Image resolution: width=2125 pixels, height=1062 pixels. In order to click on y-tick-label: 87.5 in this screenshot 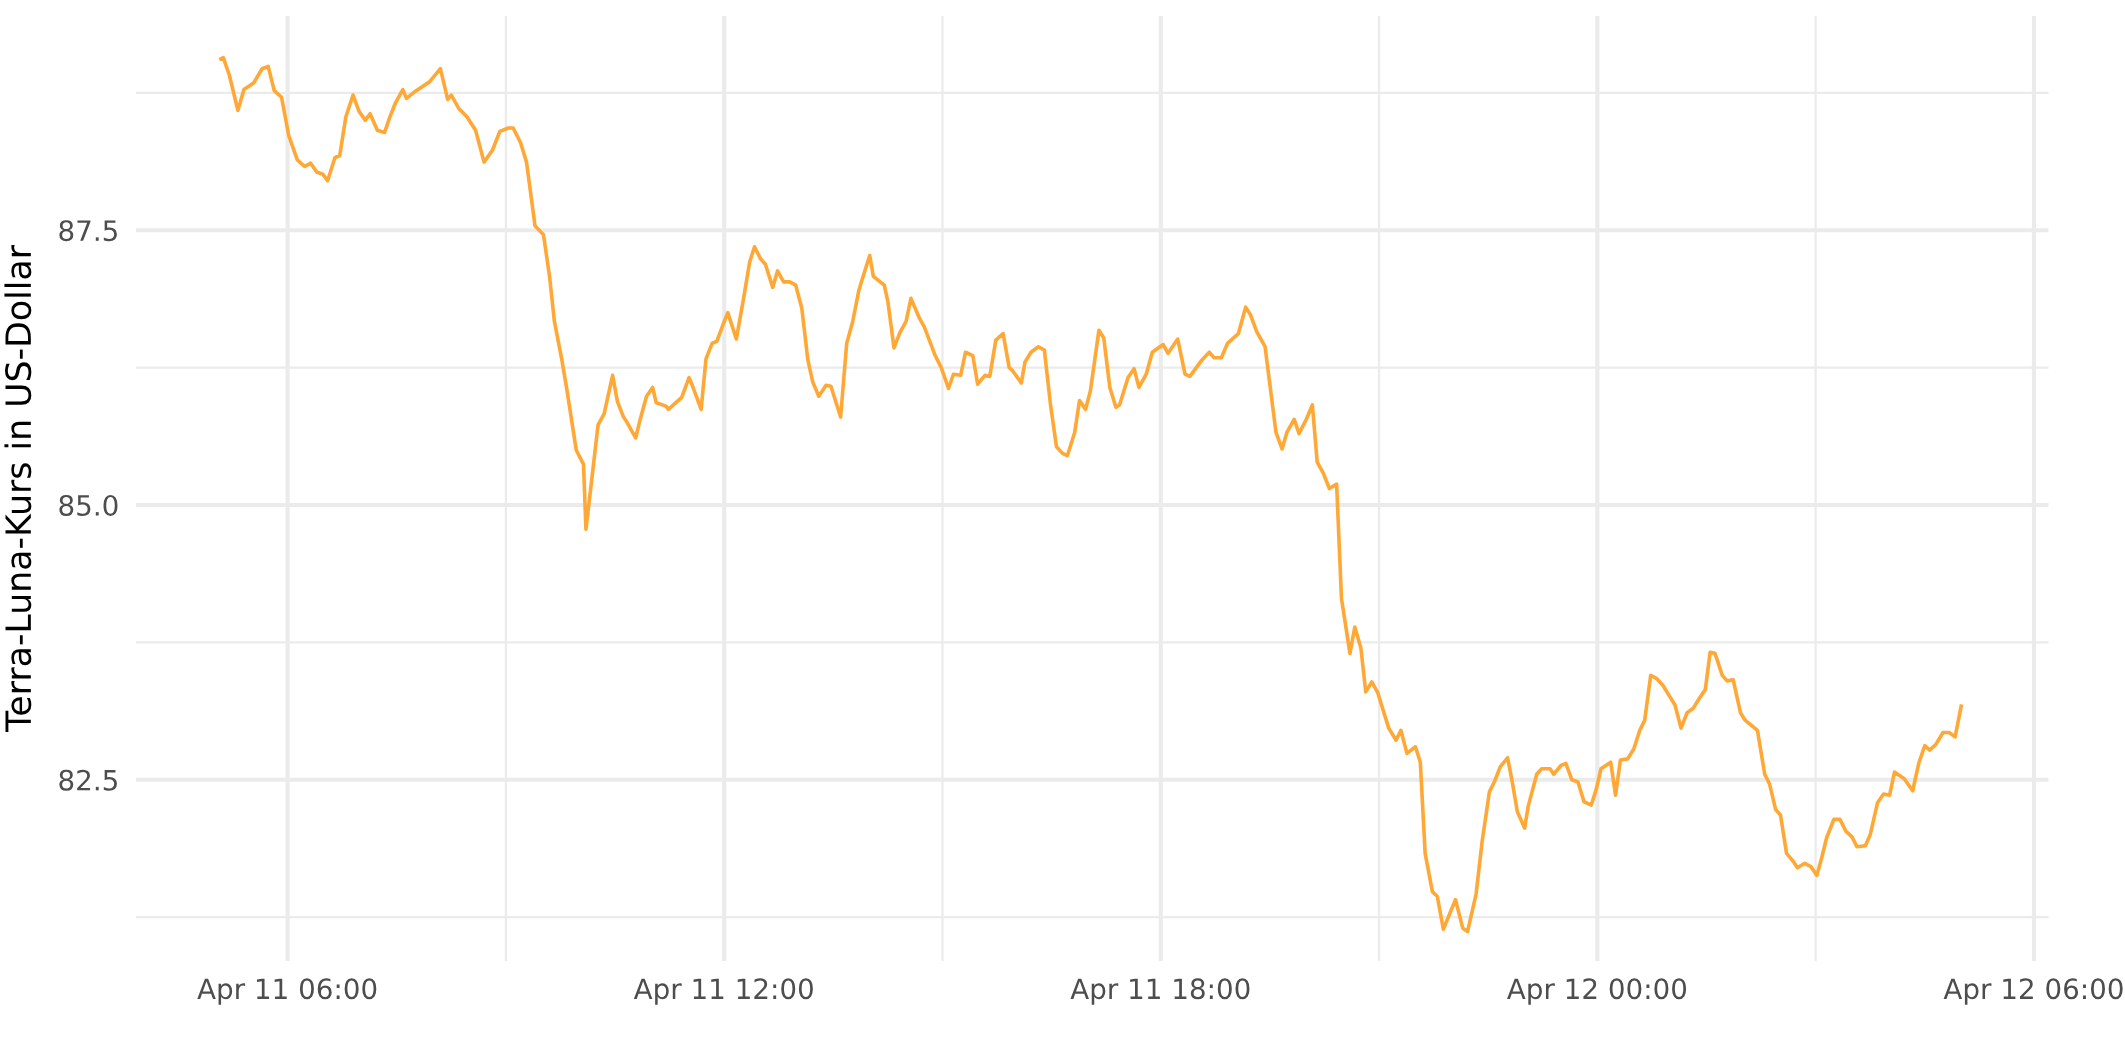, I will do `click(88, 231)`.